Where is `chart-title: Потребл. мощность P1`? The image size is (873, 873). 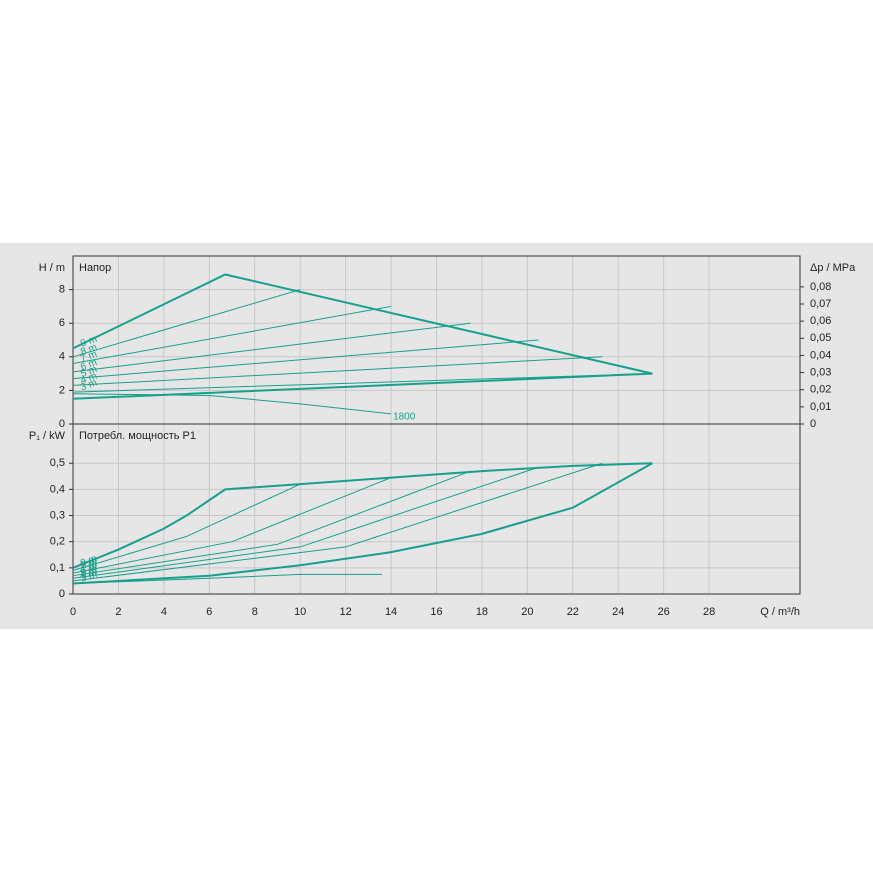 chart-title: Потребл. мощность P1 is located at coordinates (137, 436).